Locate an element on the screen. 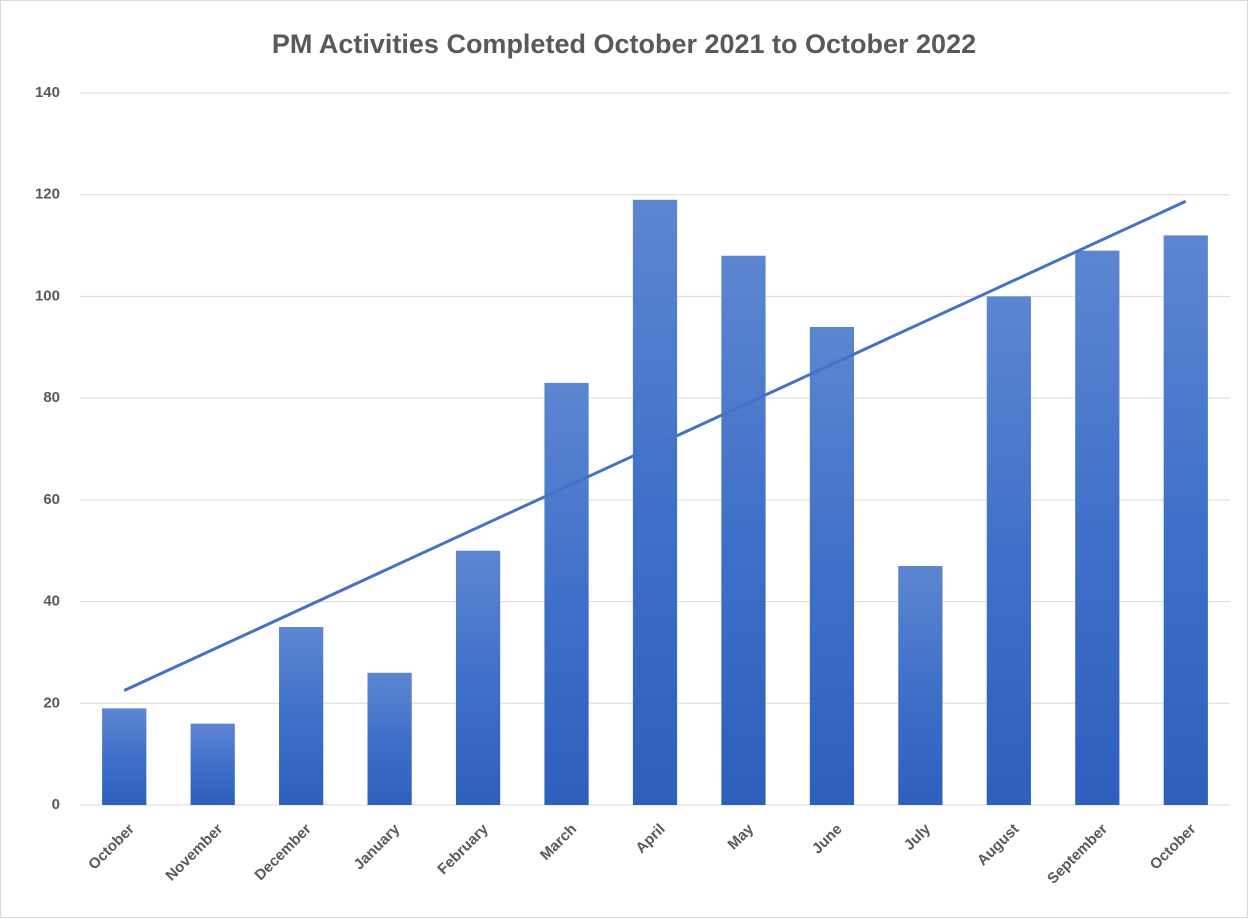 The height and width of the screenshot is (919, 1249). y-tick-label: 0 is located at coordinates (56, 804).